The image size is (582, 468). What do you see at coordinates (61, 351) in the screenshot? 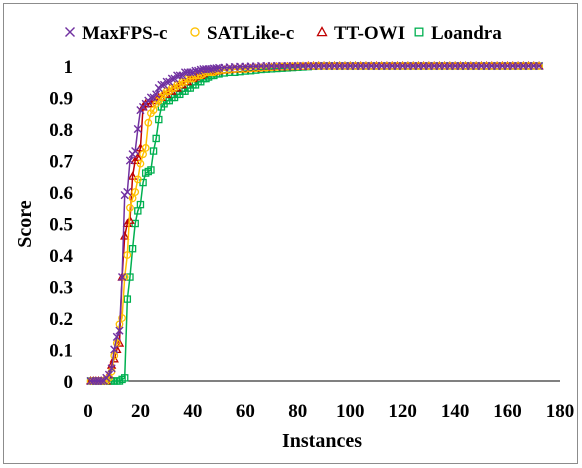
I see `y-tick-label: 0.1` at bounding box center [61, 351].